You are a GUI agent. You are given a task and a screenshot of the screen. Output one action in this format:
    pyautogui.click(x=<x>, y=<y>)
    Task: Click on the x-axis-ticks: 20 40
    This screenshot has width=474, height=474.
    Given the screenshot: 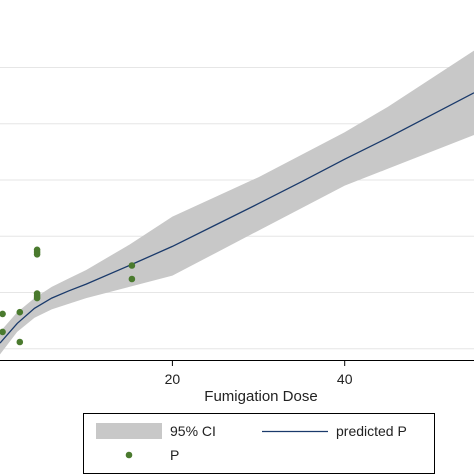 What is the action you would take?
    pyautogui.click(x=259, y=373)
    